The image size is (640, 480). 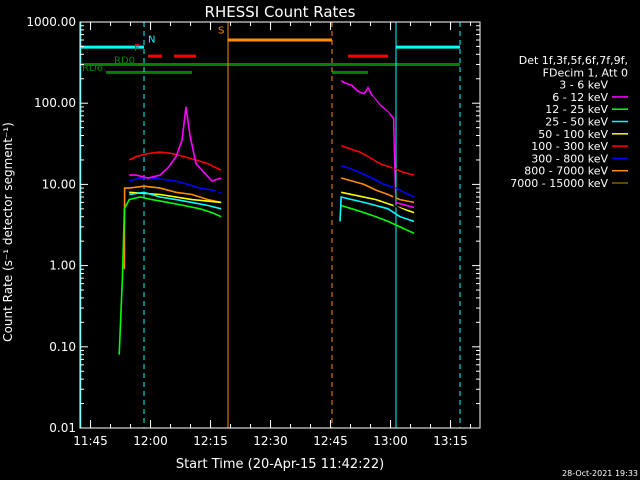 What do you see at coordinates (62, 347) in the screenshot?
I see `y-tick-label: 0.10` at bounding box center [62, 347].